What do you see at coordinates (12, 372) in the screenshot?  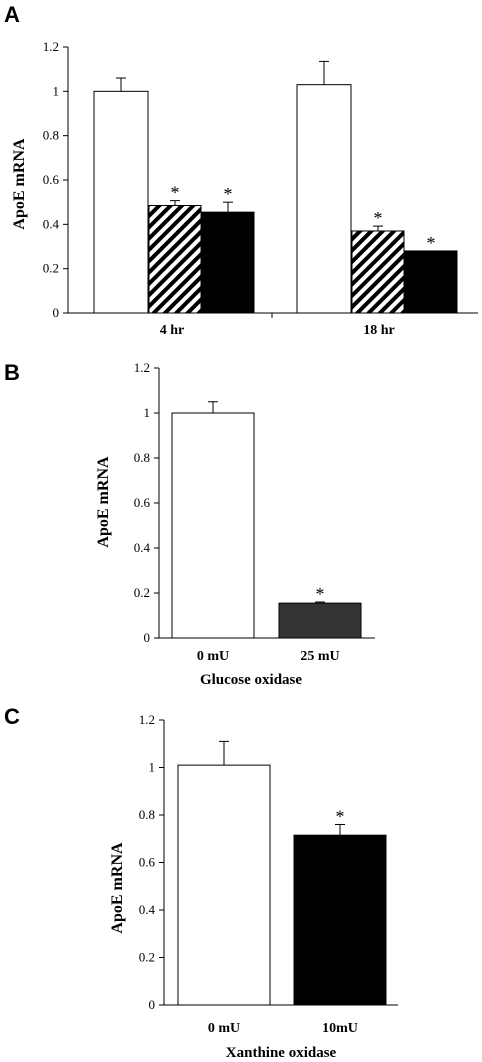 I see `panel-letter-b: B` at bounding box center [12, 372].